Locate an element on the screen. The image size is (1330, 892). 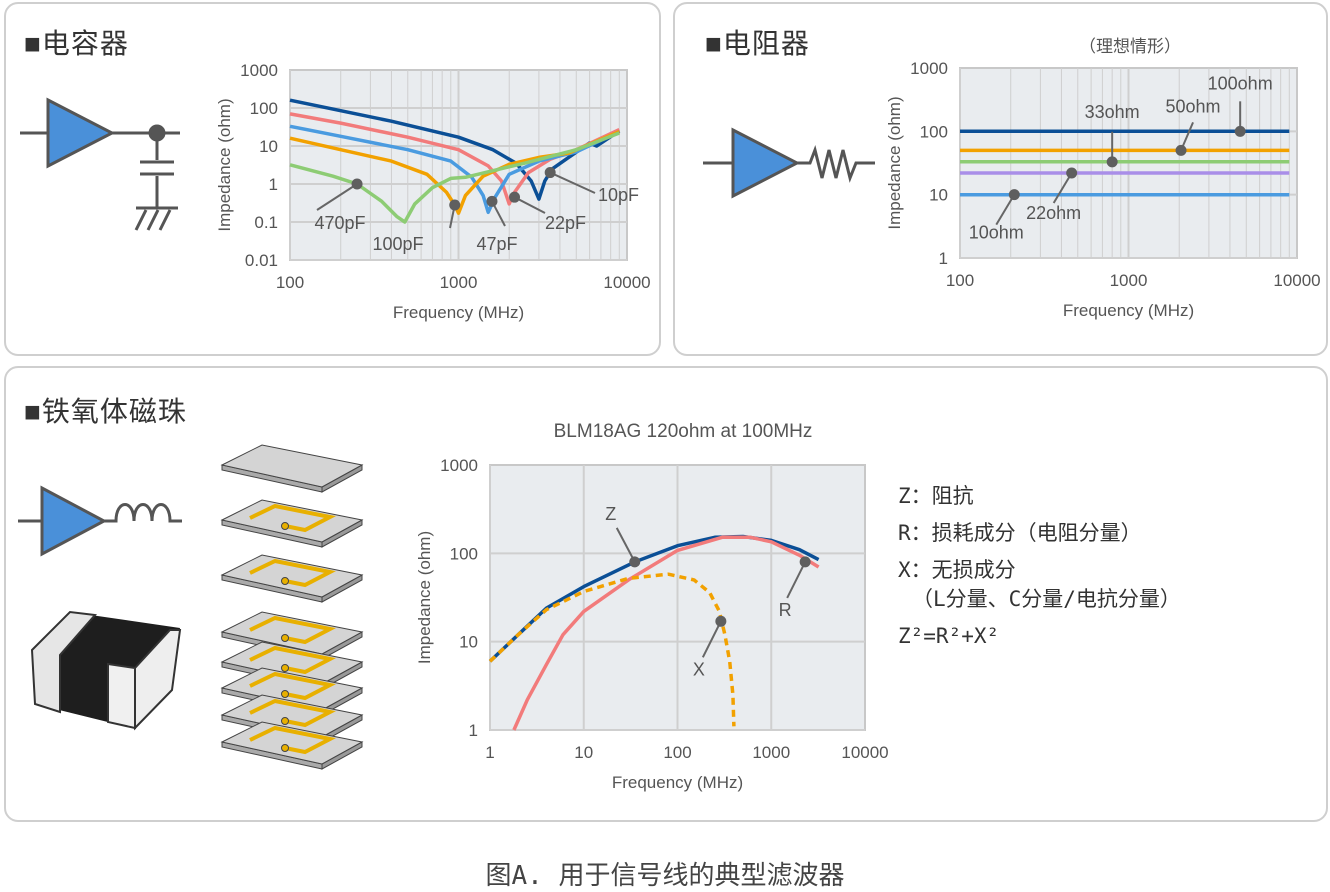
series-22ohm-leader-line is located at coordinates (1062, 188).